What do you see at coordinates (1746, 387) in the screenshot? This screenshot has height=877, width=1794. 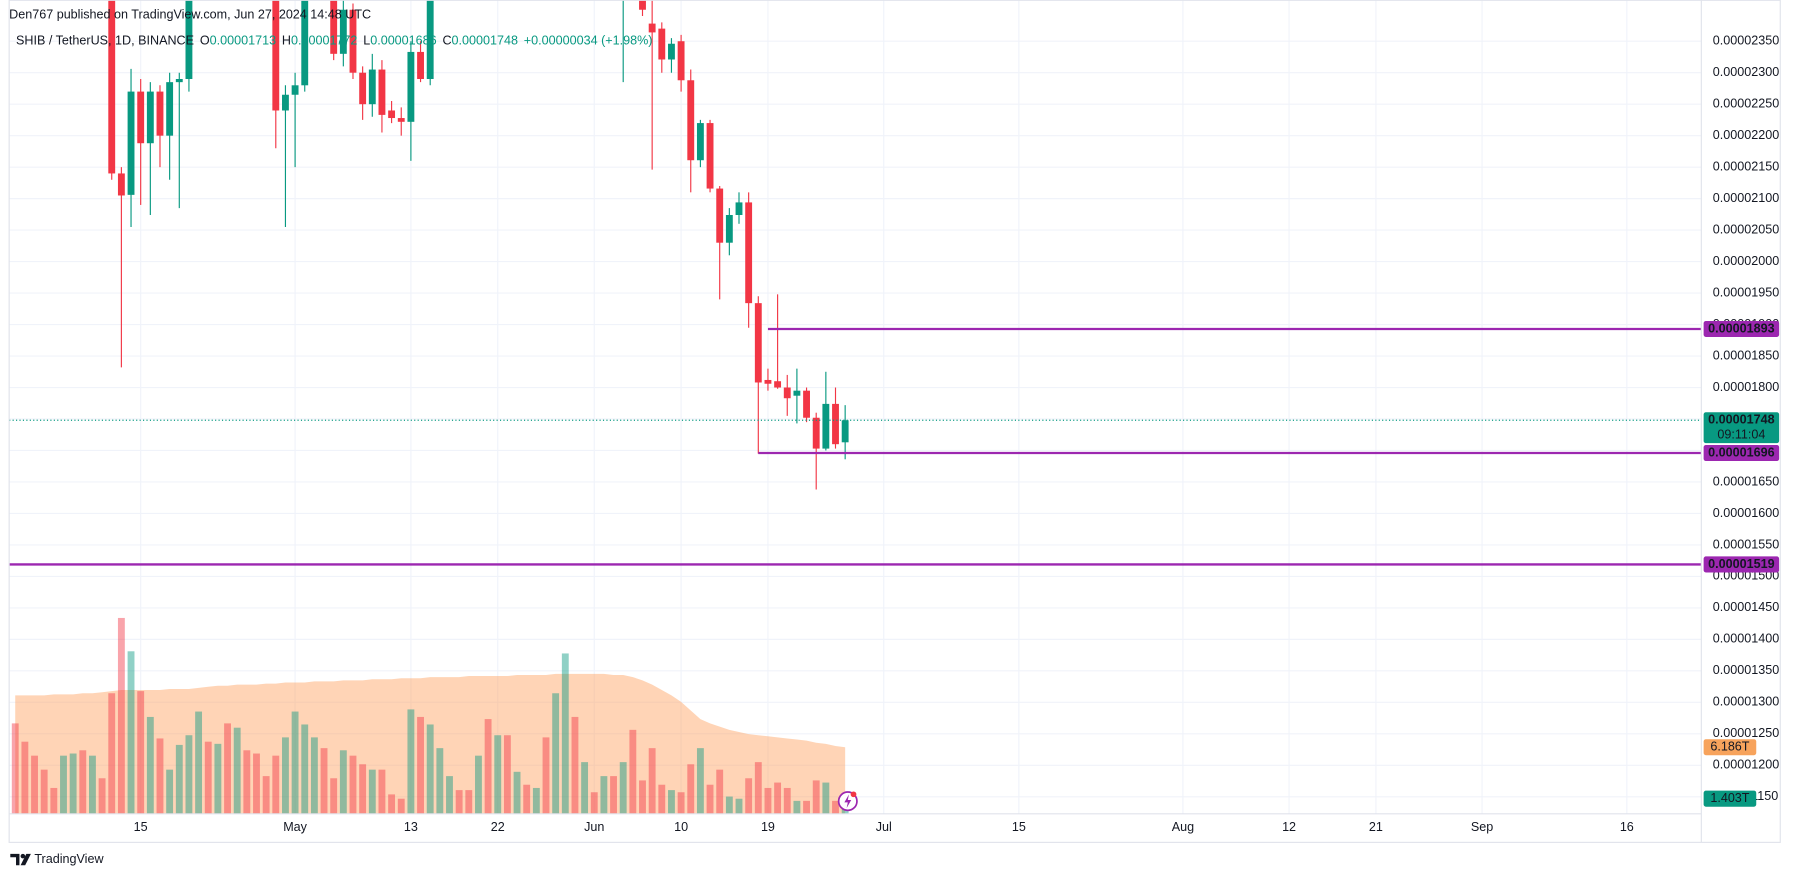 I see `y-tick-label: 0.00001800` at bounding box center [1746, 387].